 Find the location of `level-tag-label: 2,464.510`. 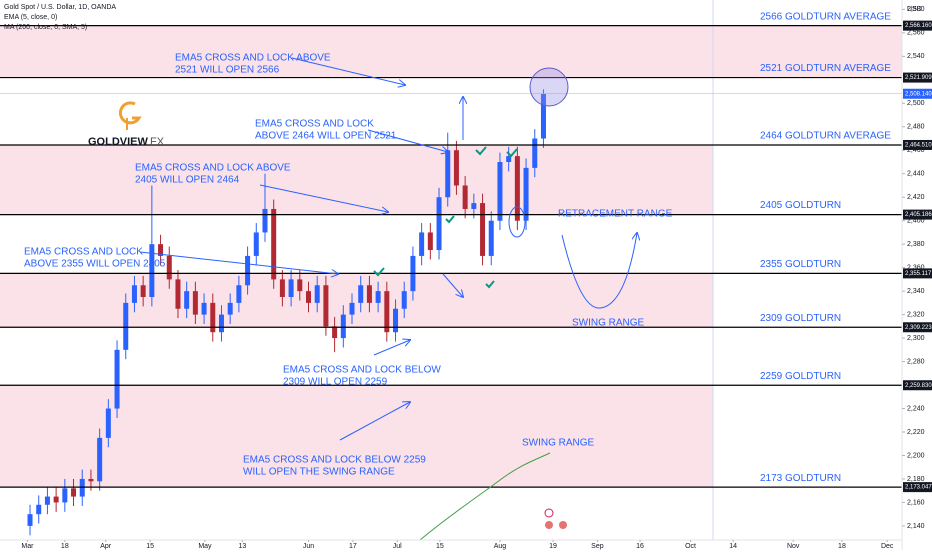

level-tag-label: 2,464.510 is located at coordinates (918, 146).